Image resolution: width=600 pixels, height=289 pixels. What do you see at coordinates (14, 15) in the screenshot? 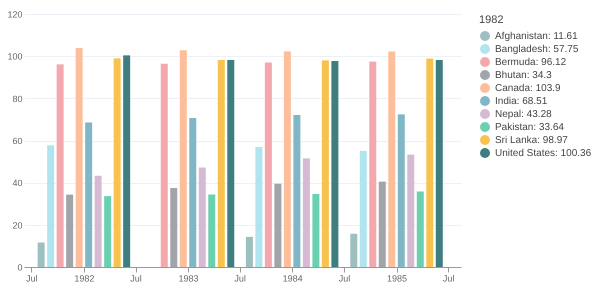
I see `y-tick-label: 120` at bounding box center [14, 15].